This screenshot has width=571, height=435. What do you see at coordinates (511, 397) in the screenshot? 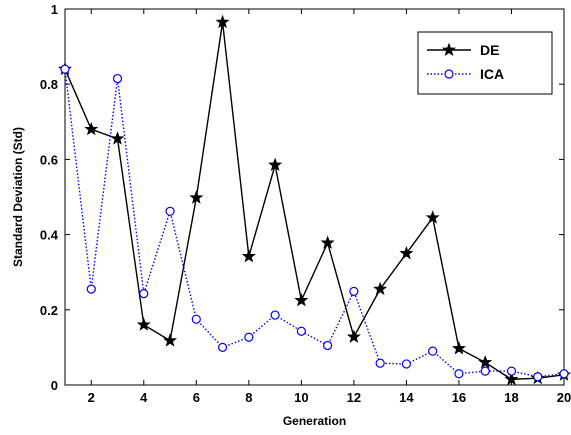
I see `x-tick-label: 18` at bounding box center [511, 397].